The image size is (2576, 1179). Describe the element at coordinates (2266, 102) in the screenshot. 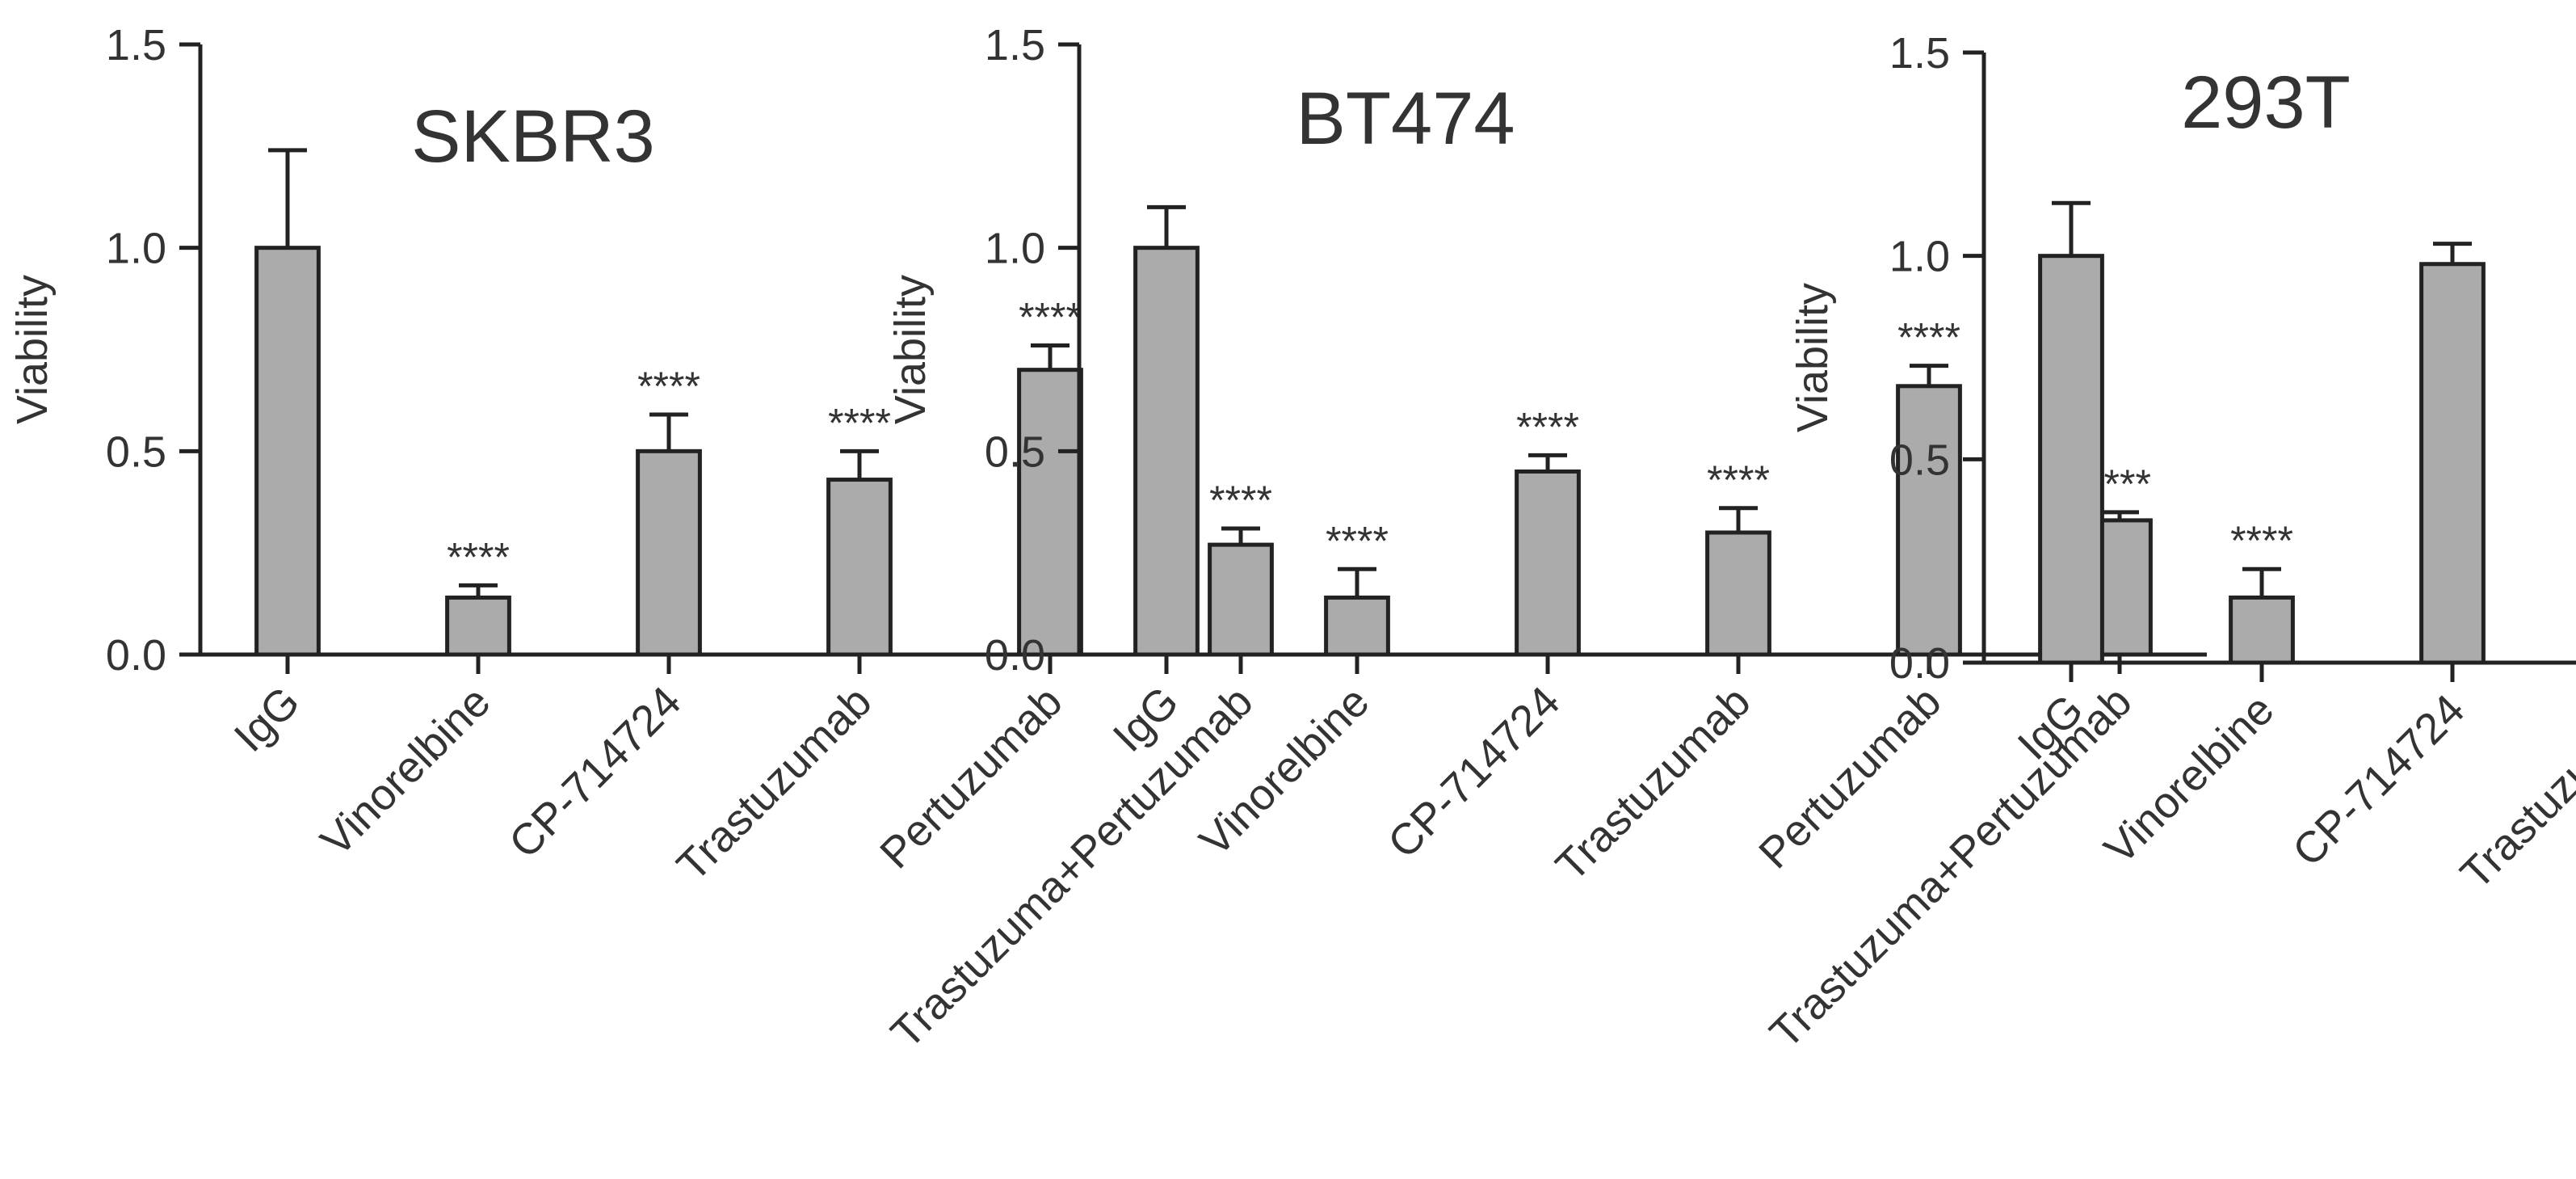

I see `chart-title: 293T` at that location.